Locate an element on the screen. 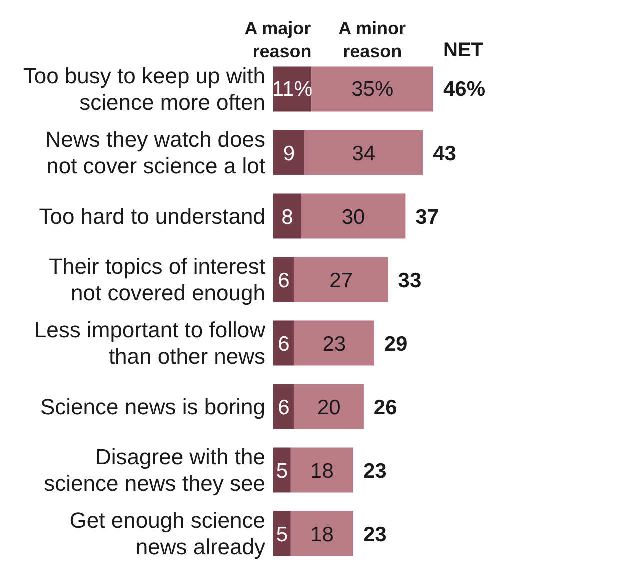 The width and height of the screenshot is (623, 565). y-tick-label: News they watch does not cover science a lot is located at coordinates (155, 152).